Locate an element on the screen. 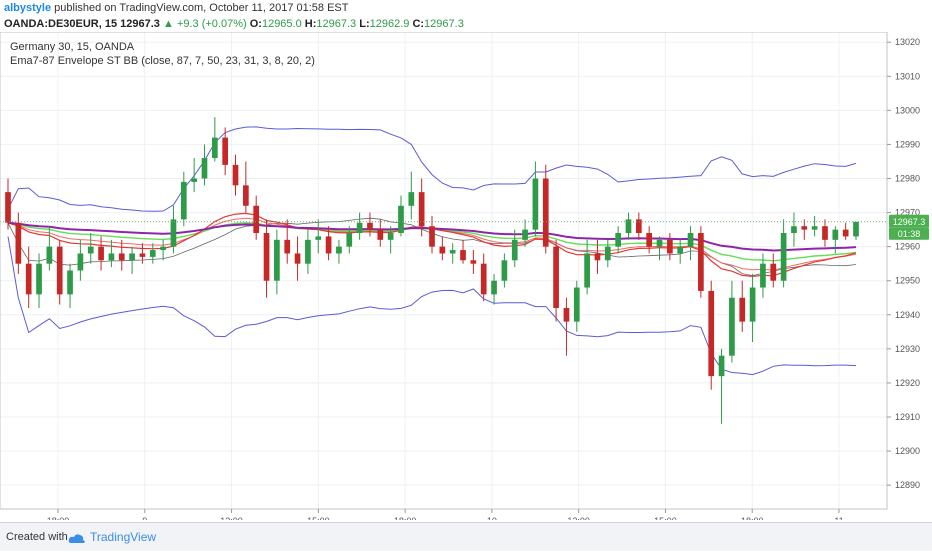 The image size is (932, 552). y-tick-label: 13020 is located at coordinates (907, 42).